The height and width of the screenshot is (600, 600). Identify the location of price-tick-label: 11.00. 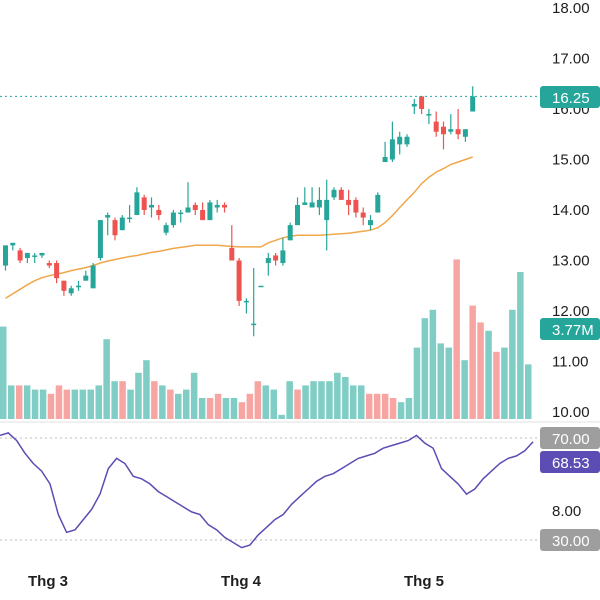
(570, 362).